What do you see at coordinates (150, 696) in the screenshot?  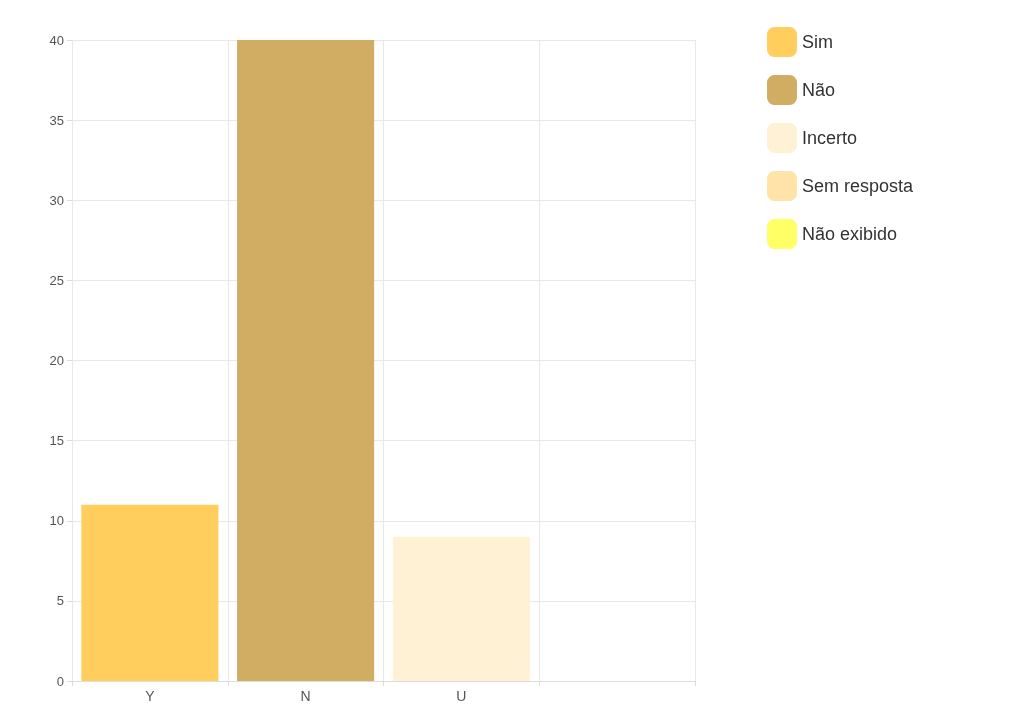 I see `x-tick-label: Y` at bounding box center [150, 696].